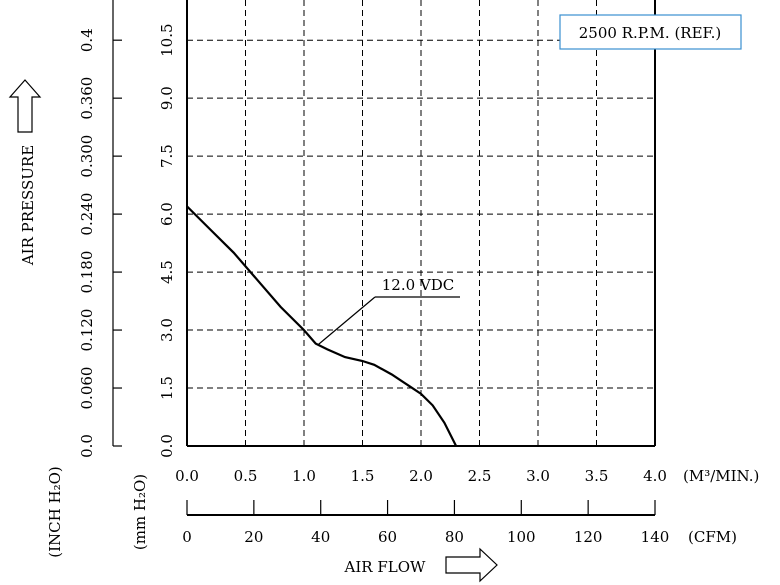 This screenshot has width=780, height=585. Describe the element at coordinates (167, 39) in the screenshot. I see `y-tick-label-mm: 10.5` at that location.